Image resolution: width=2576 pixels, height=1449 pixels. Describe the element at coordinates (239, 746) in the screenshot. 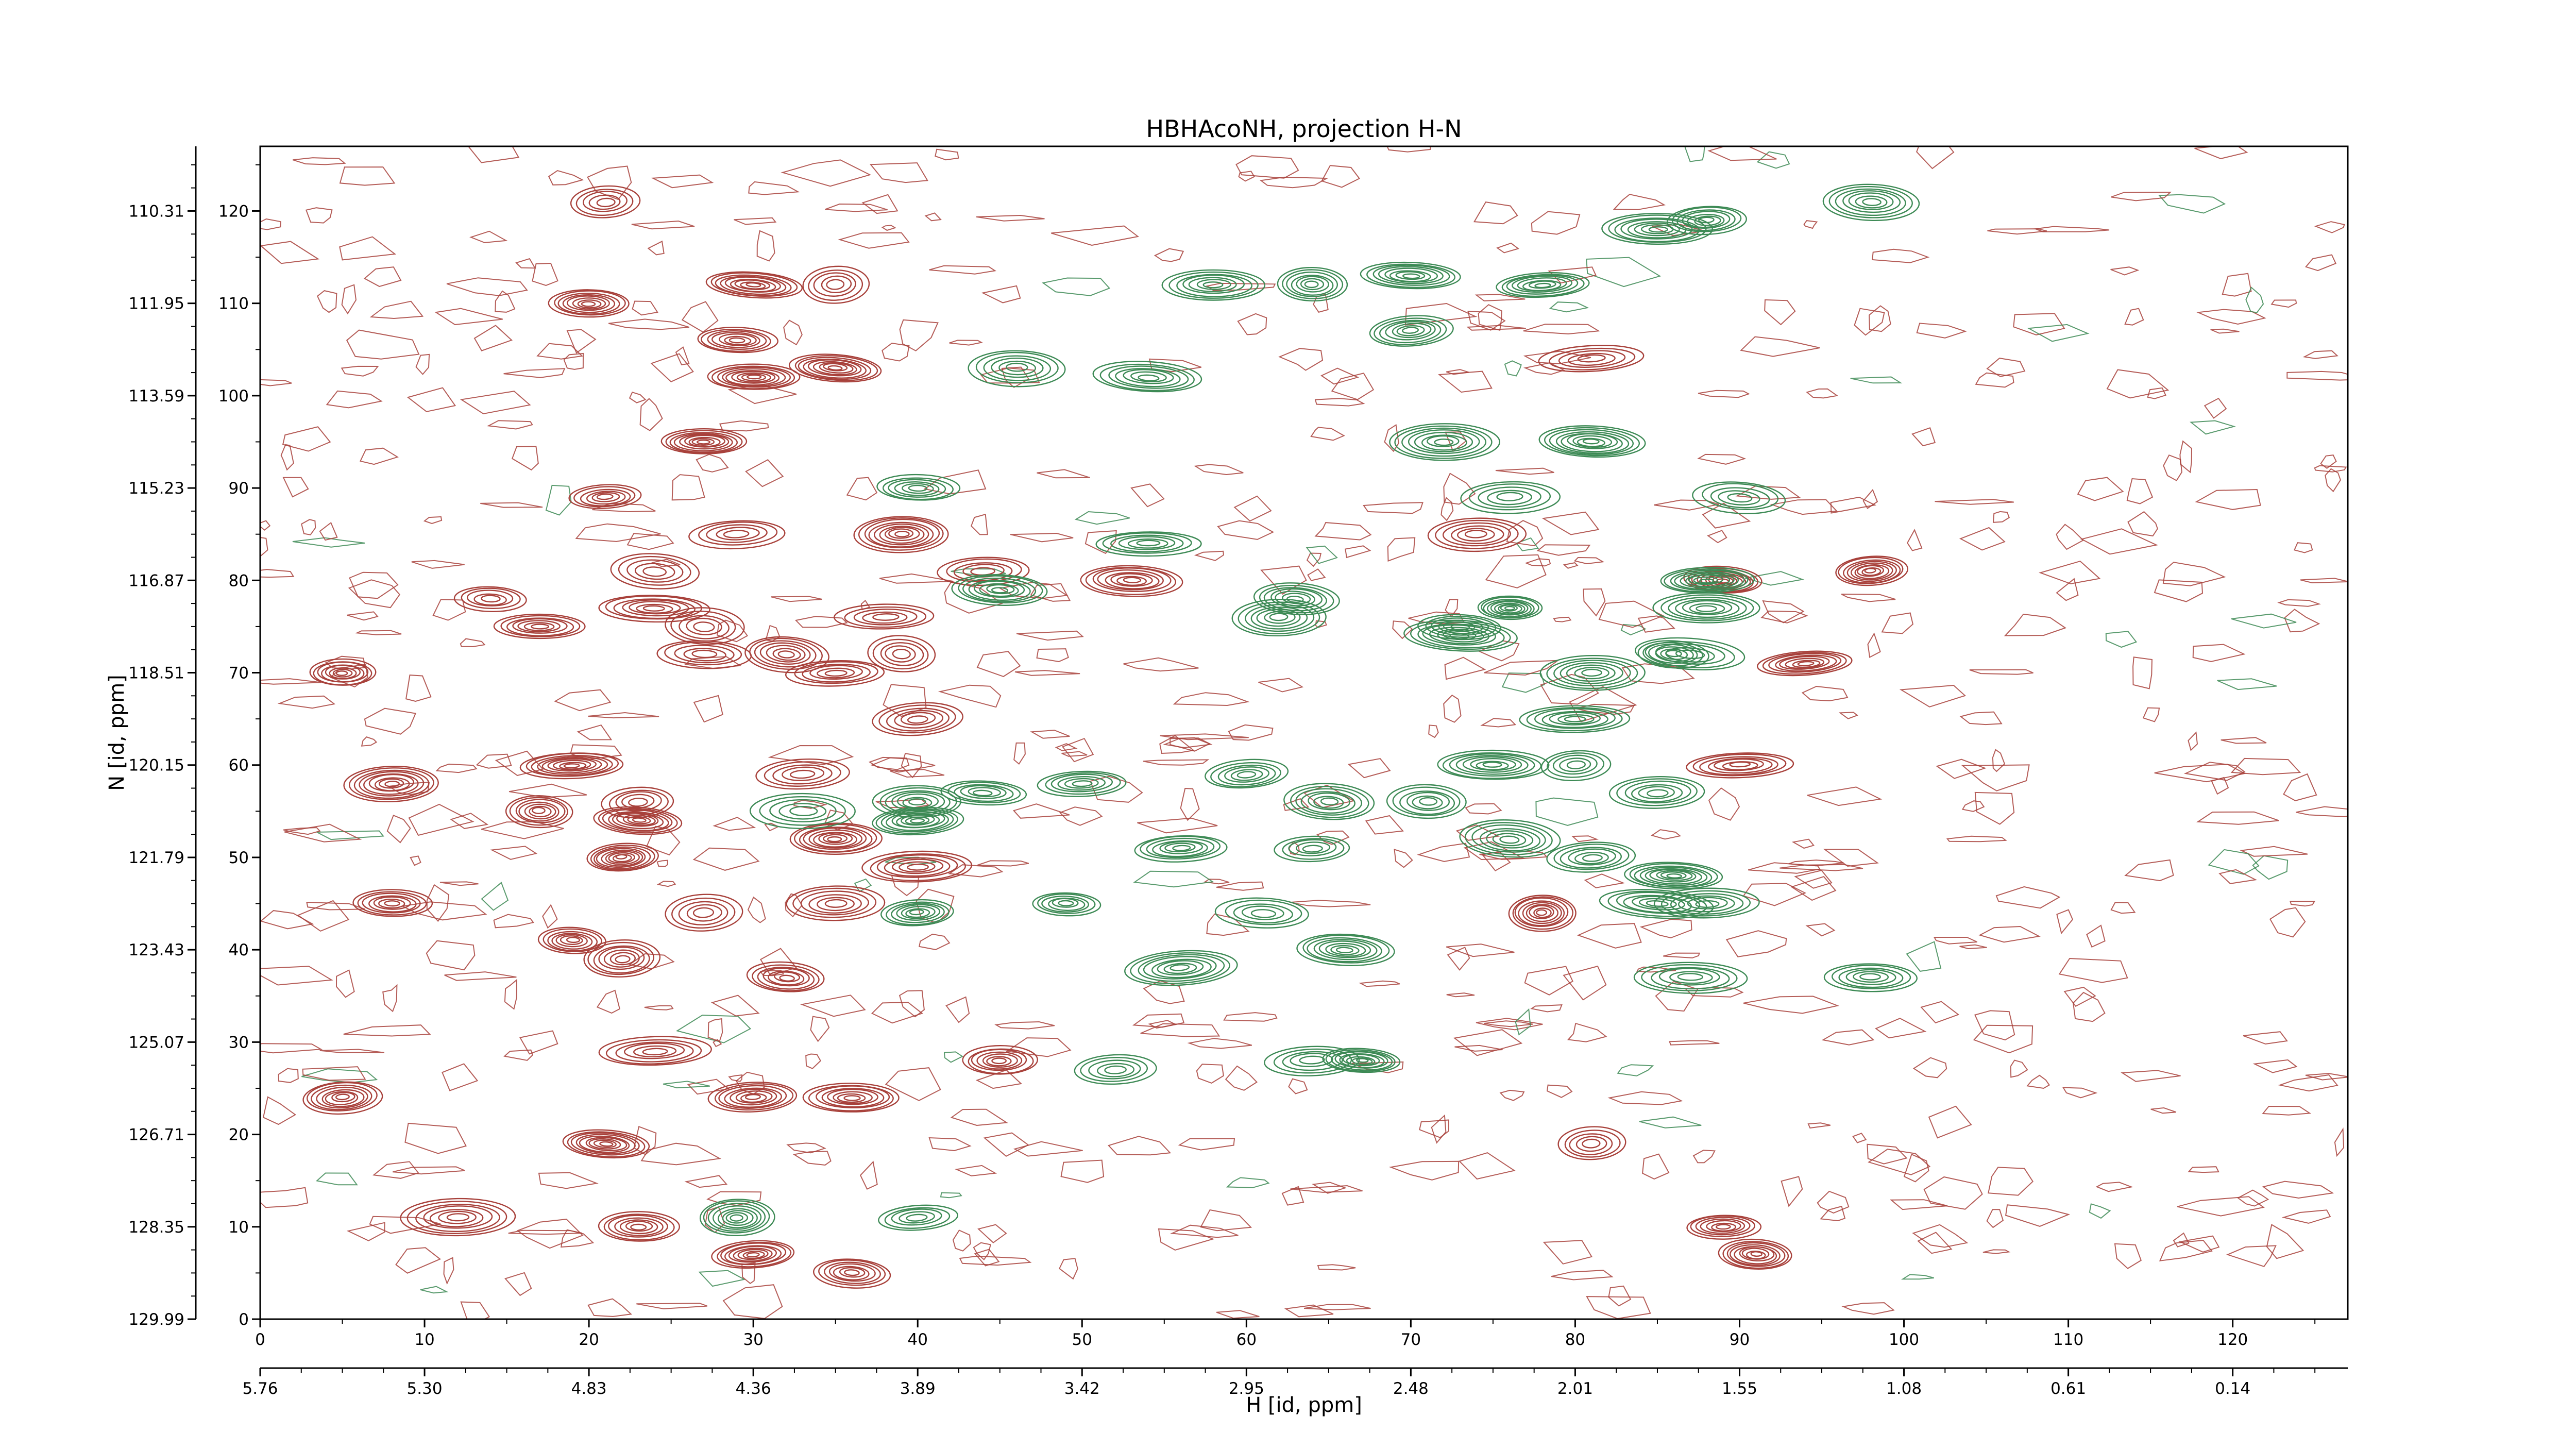

I see `y-index-axis: 0 10 20 30 40 50 60 70 80 90 100 110 120` at that location.